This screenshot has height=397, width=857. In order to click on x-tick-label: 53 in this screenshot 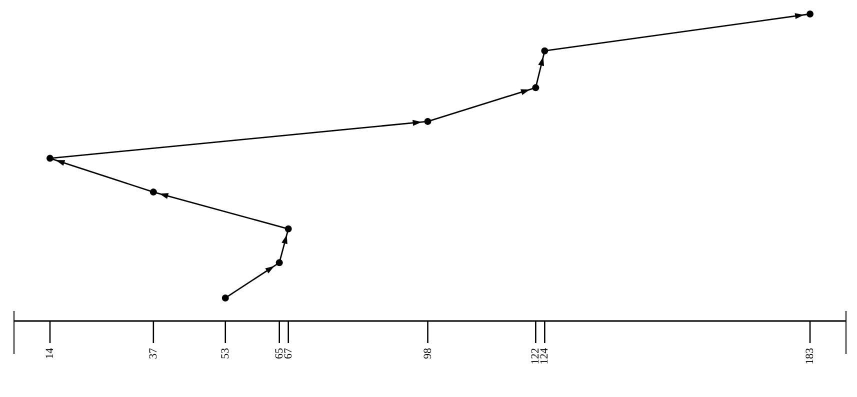, I will do `click(225, 353)`.